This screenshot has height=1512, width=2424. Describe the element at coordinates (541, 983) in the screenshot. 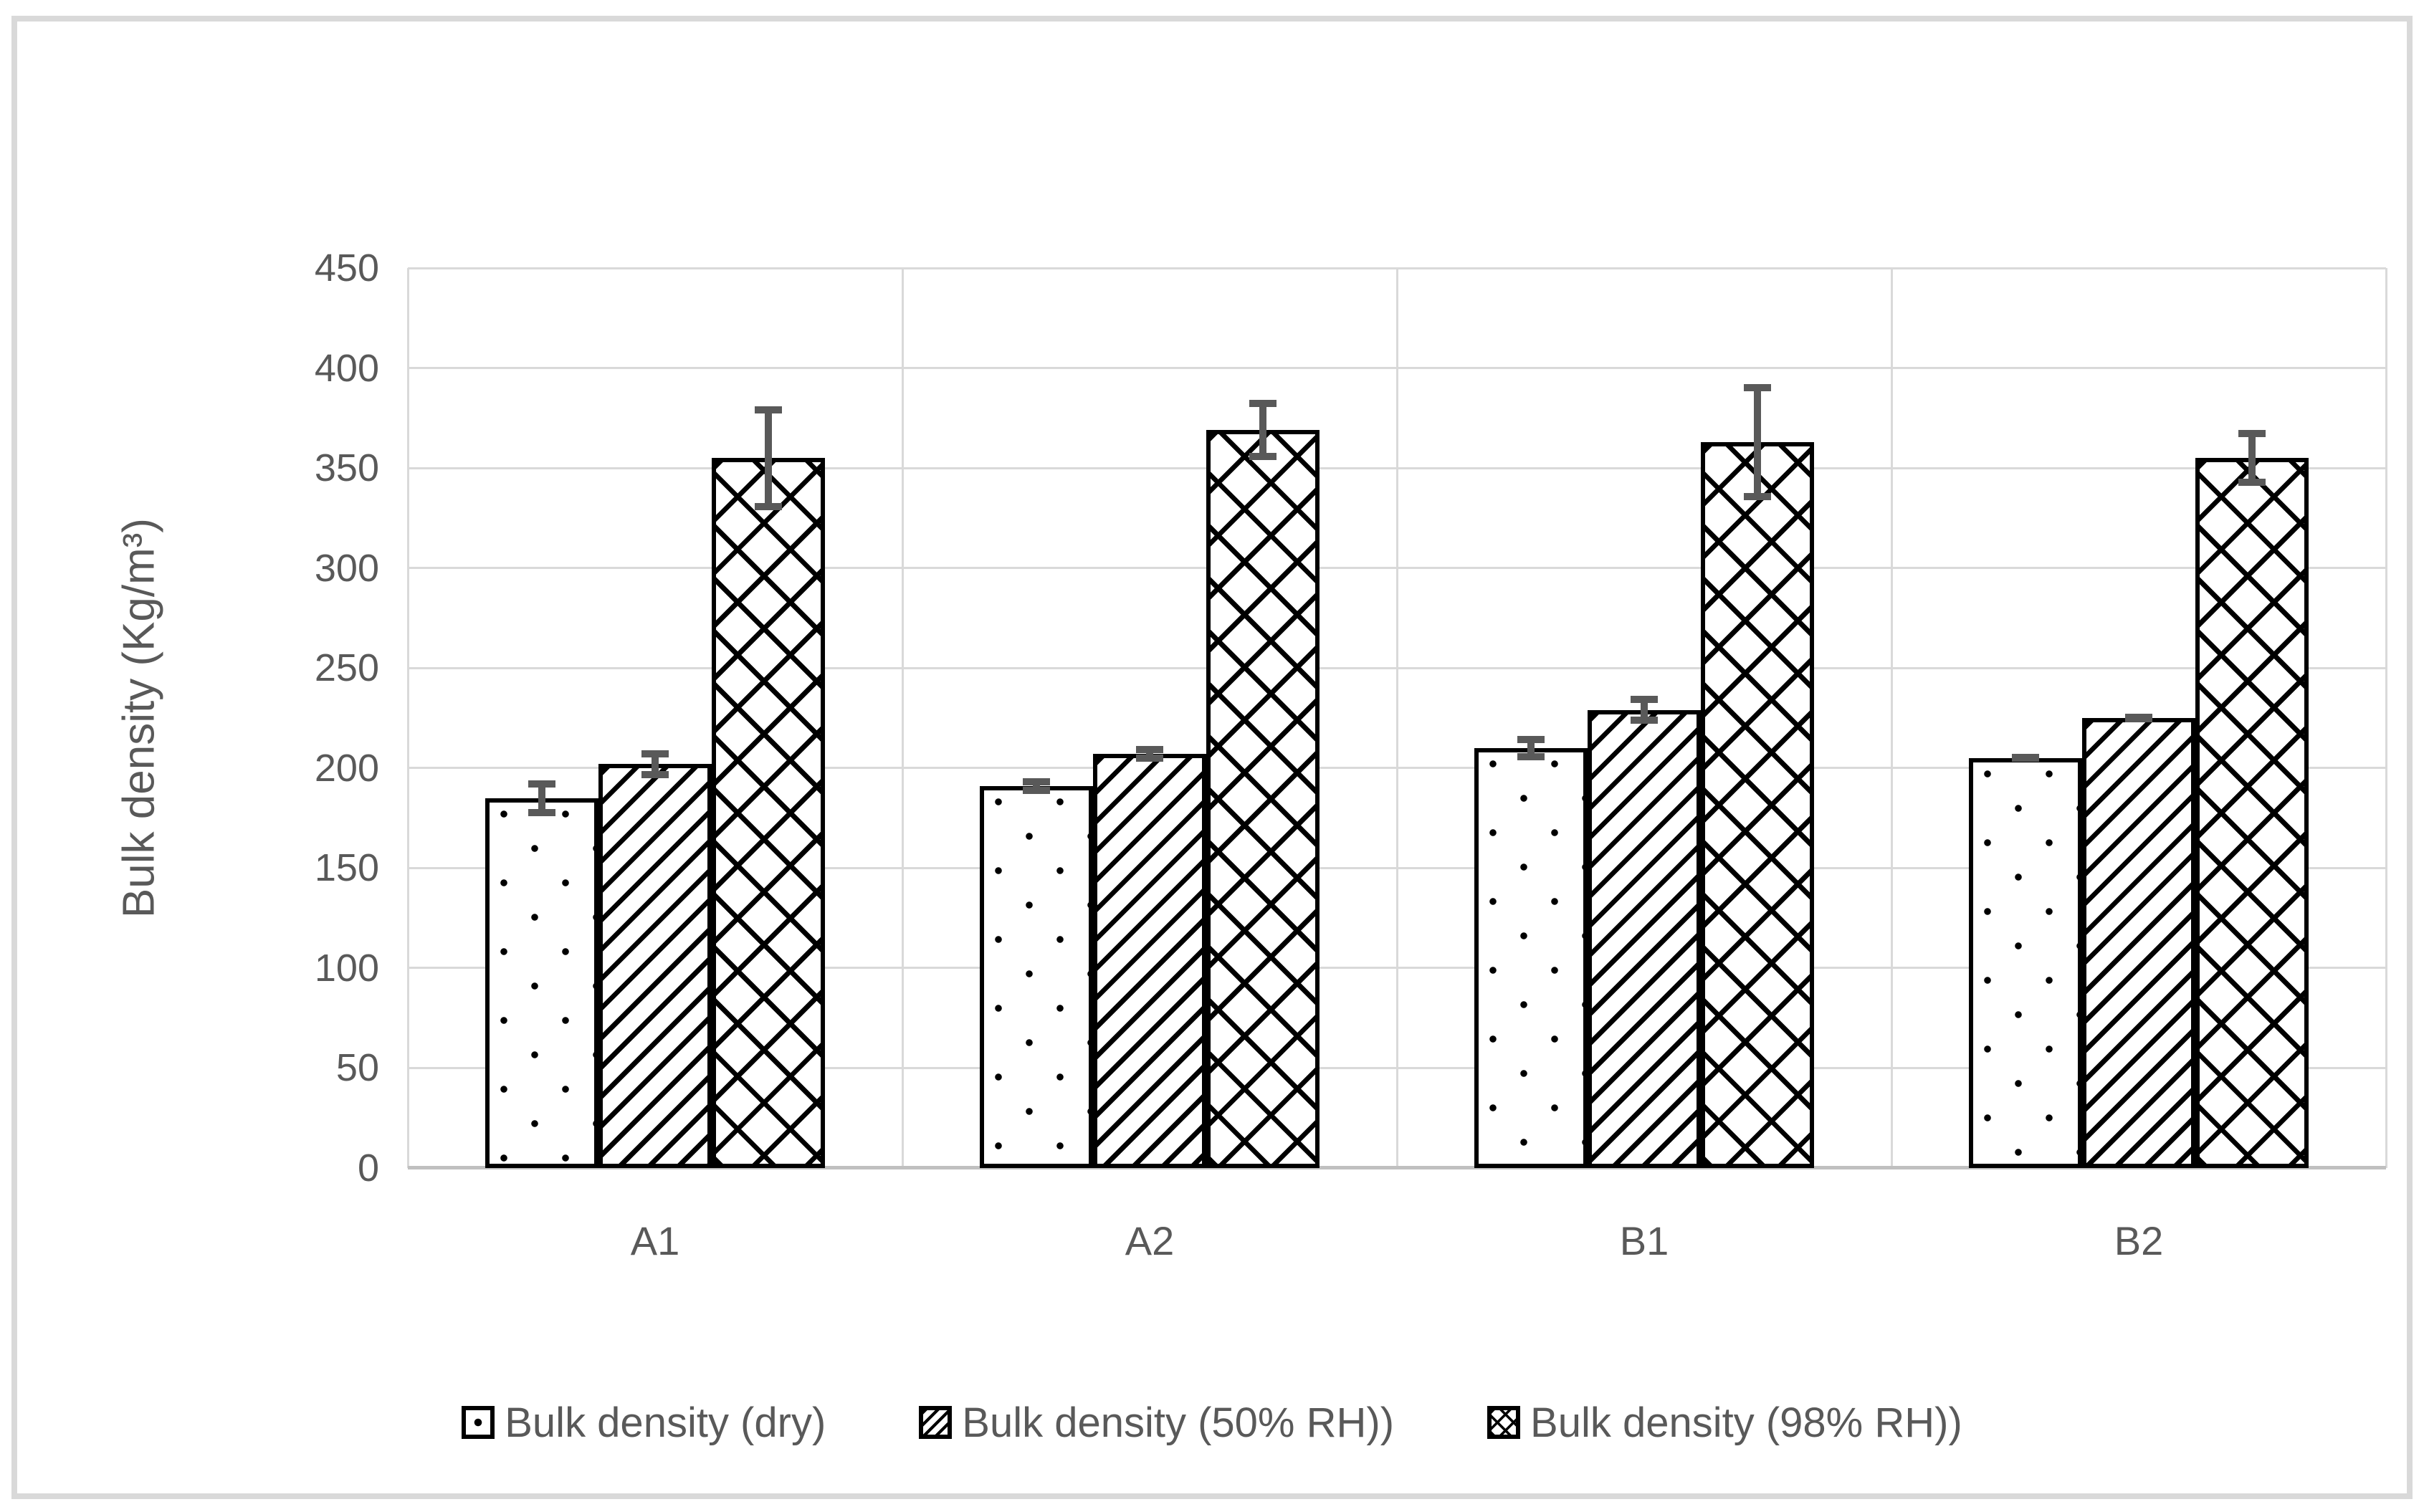

I see `bar-A1-series1` at that location.